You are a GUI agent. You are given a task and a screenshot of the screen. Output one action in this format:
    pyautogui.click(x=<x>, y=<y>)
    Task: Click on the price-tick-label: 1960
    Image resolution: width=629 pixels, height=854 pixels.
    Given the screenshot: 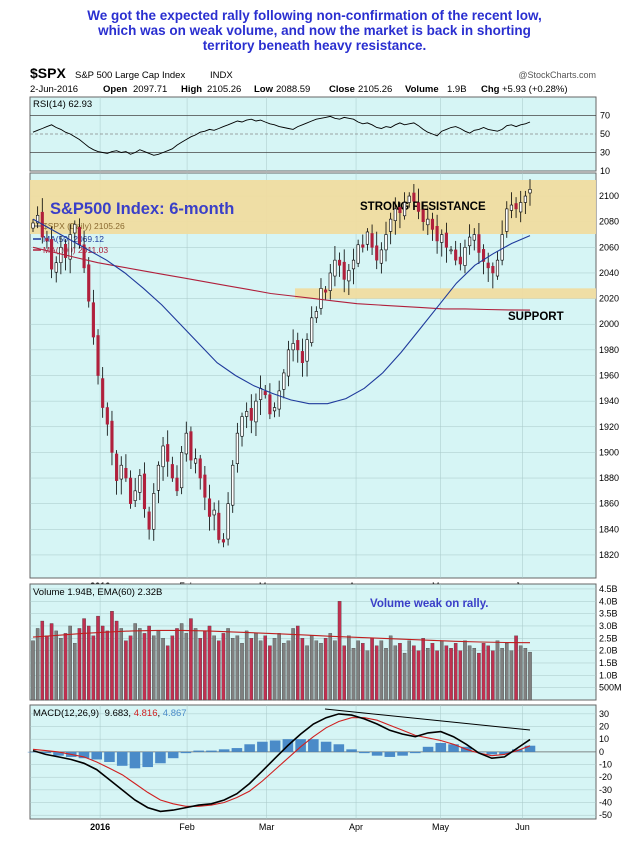 What is the action you would take?
    pyautogui.click(x=609, y=376)
    